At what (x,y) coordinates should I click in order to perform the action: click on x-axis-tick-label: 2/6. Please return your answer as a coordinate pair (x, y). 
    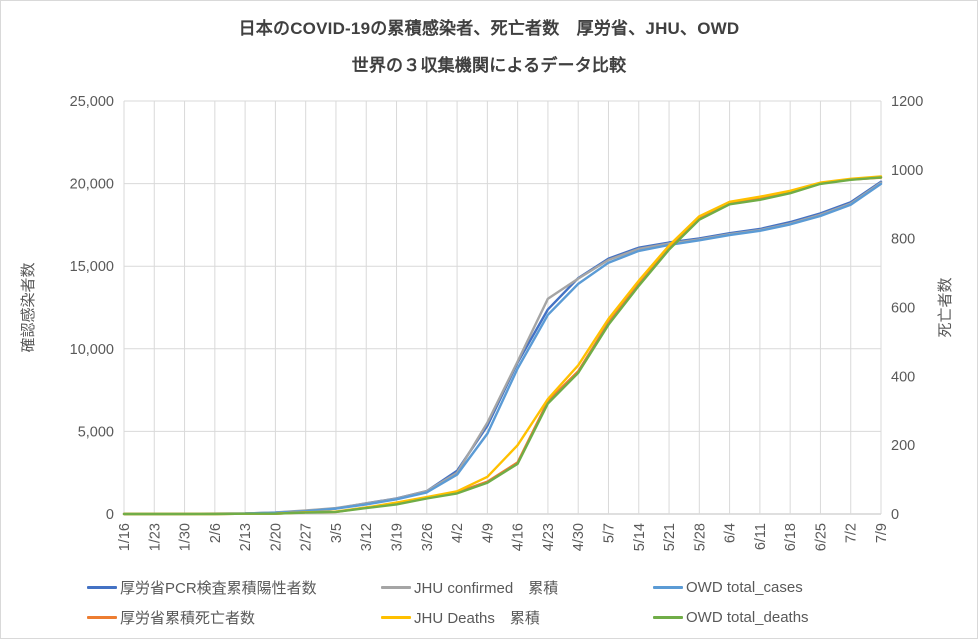
    Looking at the image, I should click on (216, 533).